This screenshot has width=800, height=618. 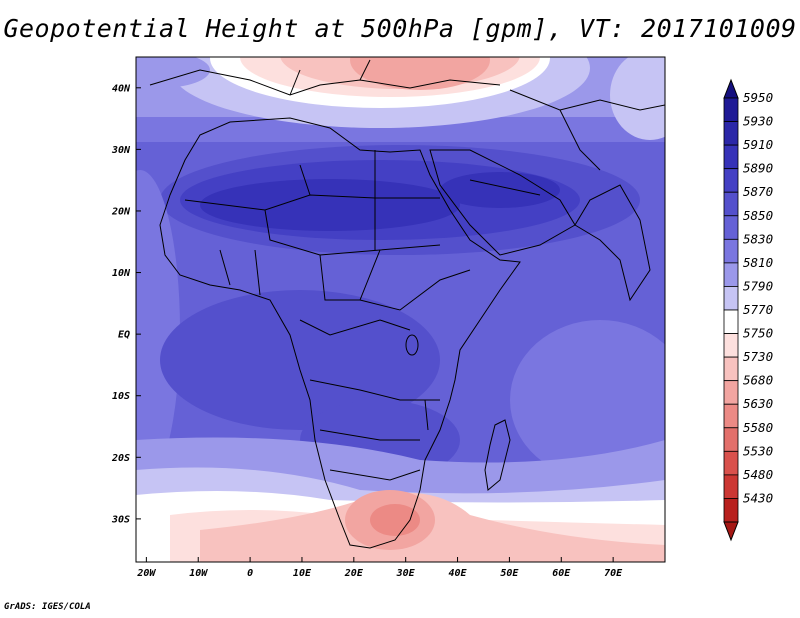 What do you see at coordinates (758, 427) in the screenshot?
I see `colorbar-label: 5580` at bounding box center [758, 427].